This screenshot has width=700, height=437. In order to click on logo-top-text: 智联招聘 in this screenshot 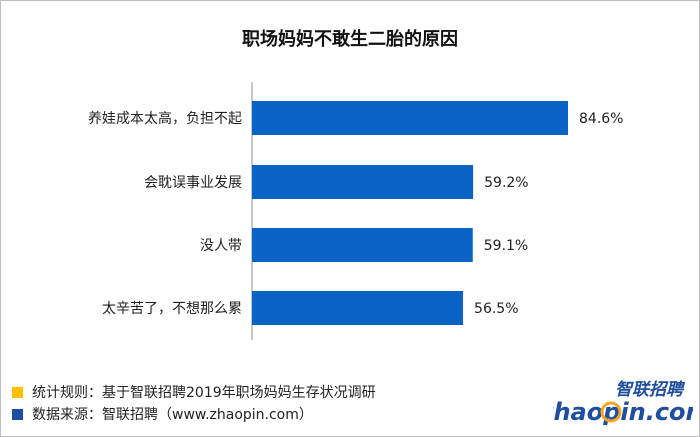, I will do `click(650, 390)`.